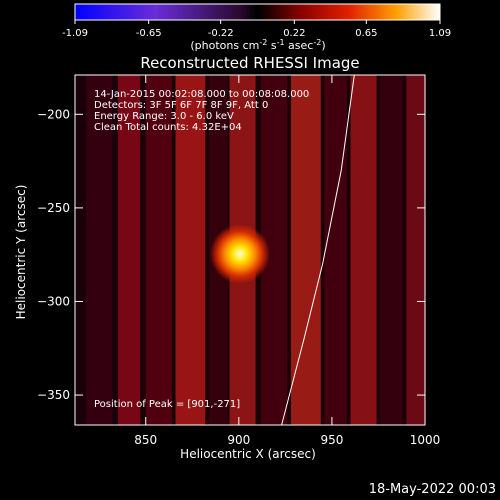 The image size is (500, 500). I want to click on solar-limb-curve, so click(318, 250).